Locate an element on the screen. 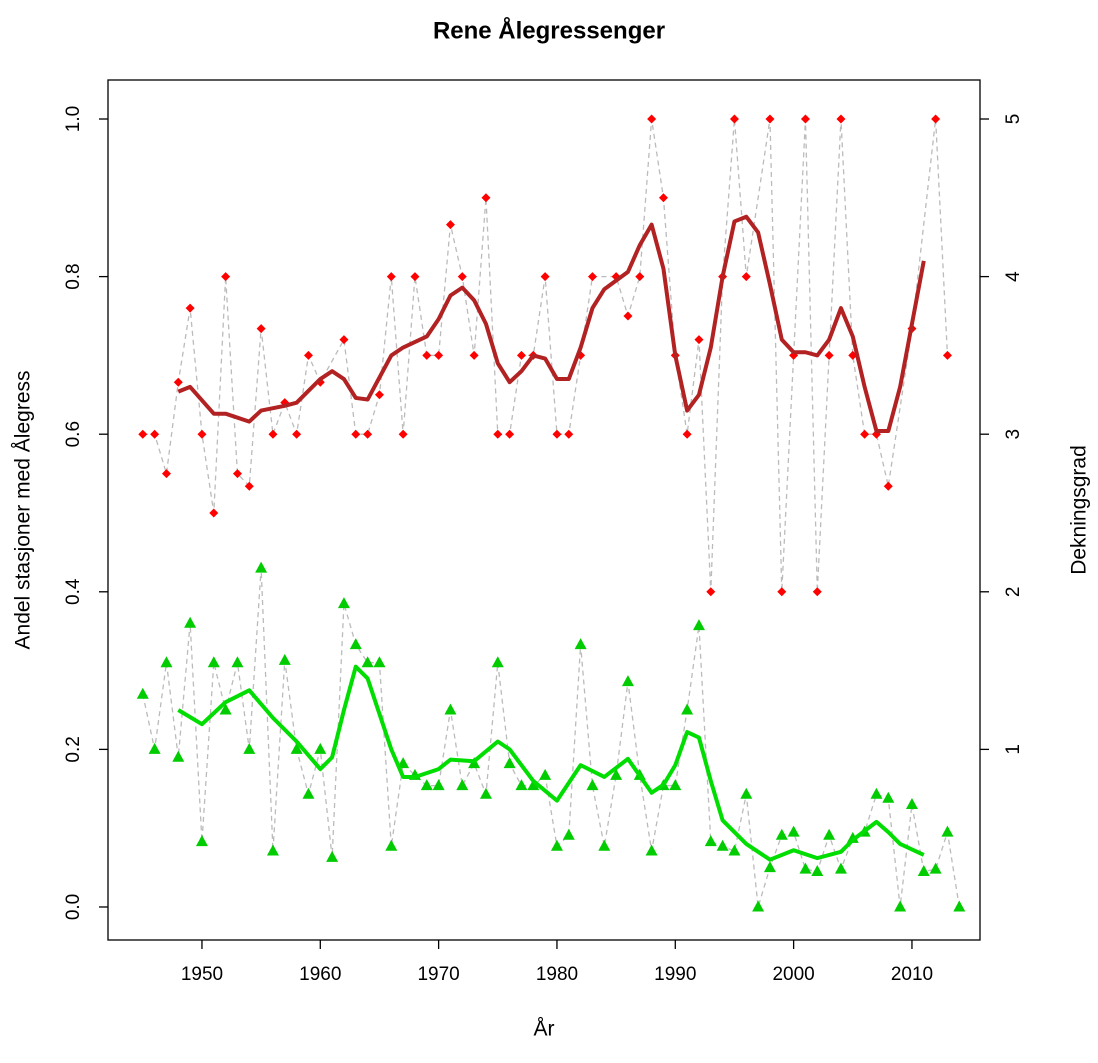  y2-tick-label: 3 is located at coordinates (1013, 434).